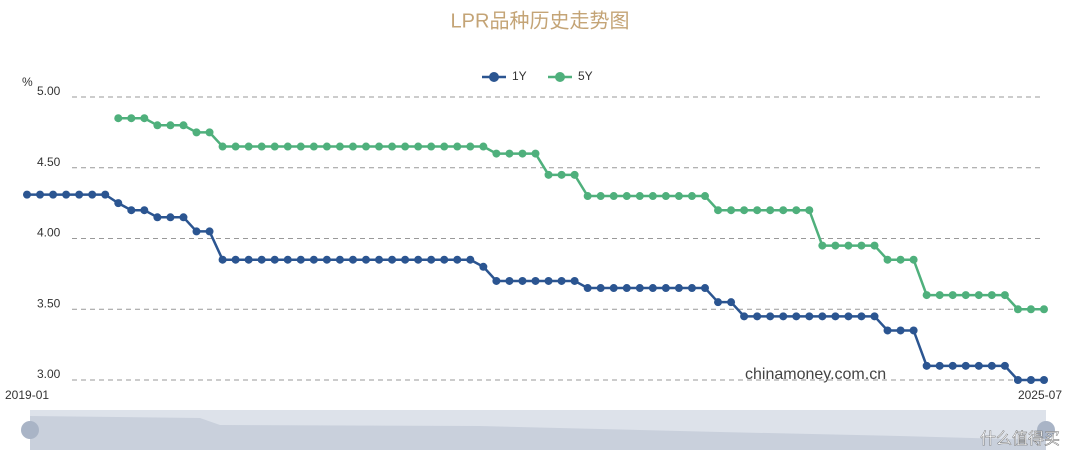  I want to click on y-tick-label: 3.50, so click(49, 303).